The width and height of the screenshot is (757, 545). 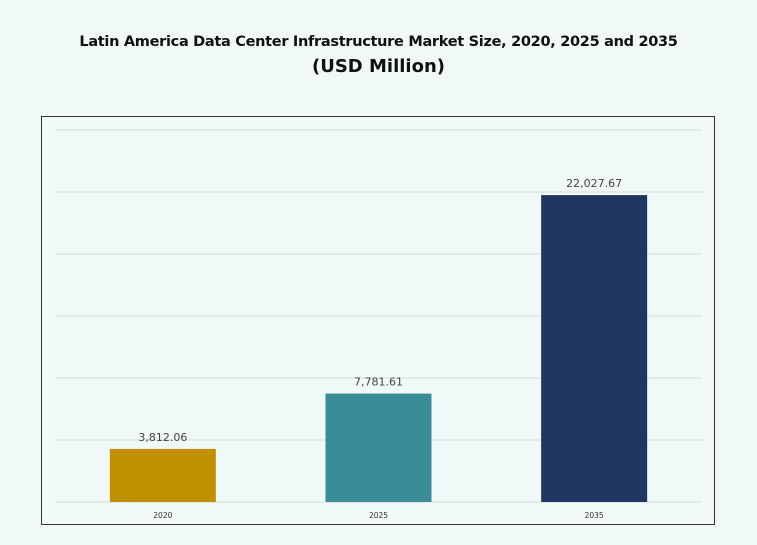 I want to click on data-label: 7,781.61, so click(x=378, y=382).